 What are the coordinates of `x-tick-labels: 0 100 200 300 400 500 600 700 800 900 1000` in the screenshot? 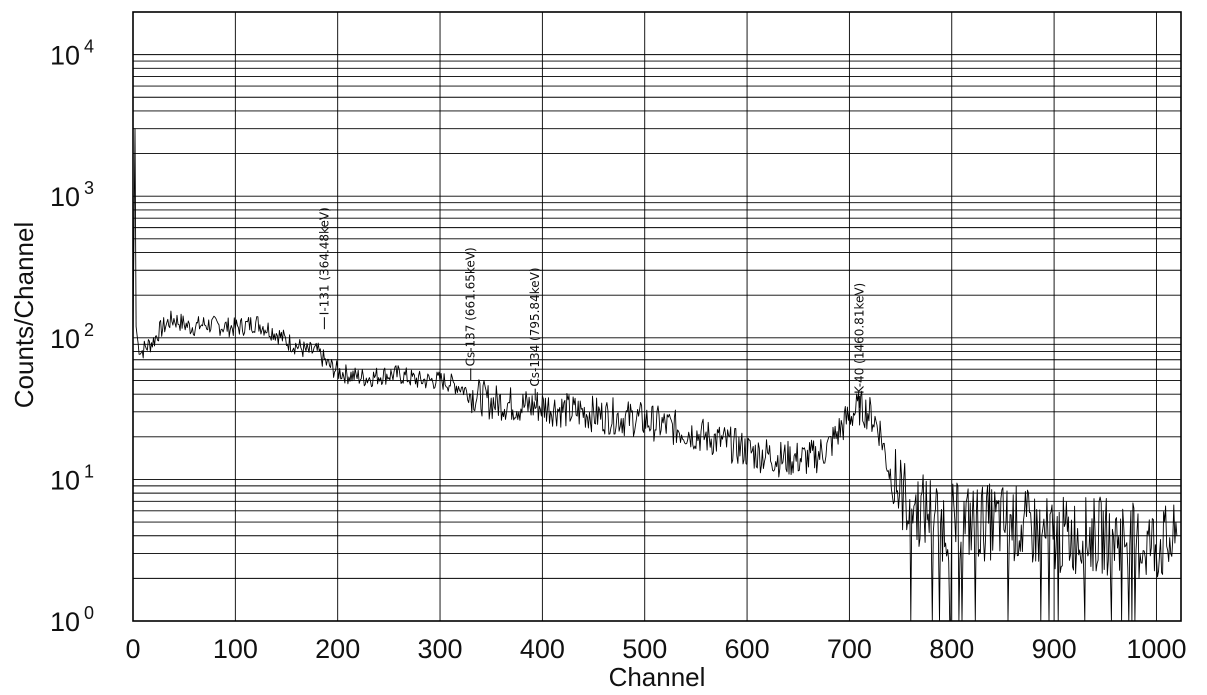 It's located at (655, 649).